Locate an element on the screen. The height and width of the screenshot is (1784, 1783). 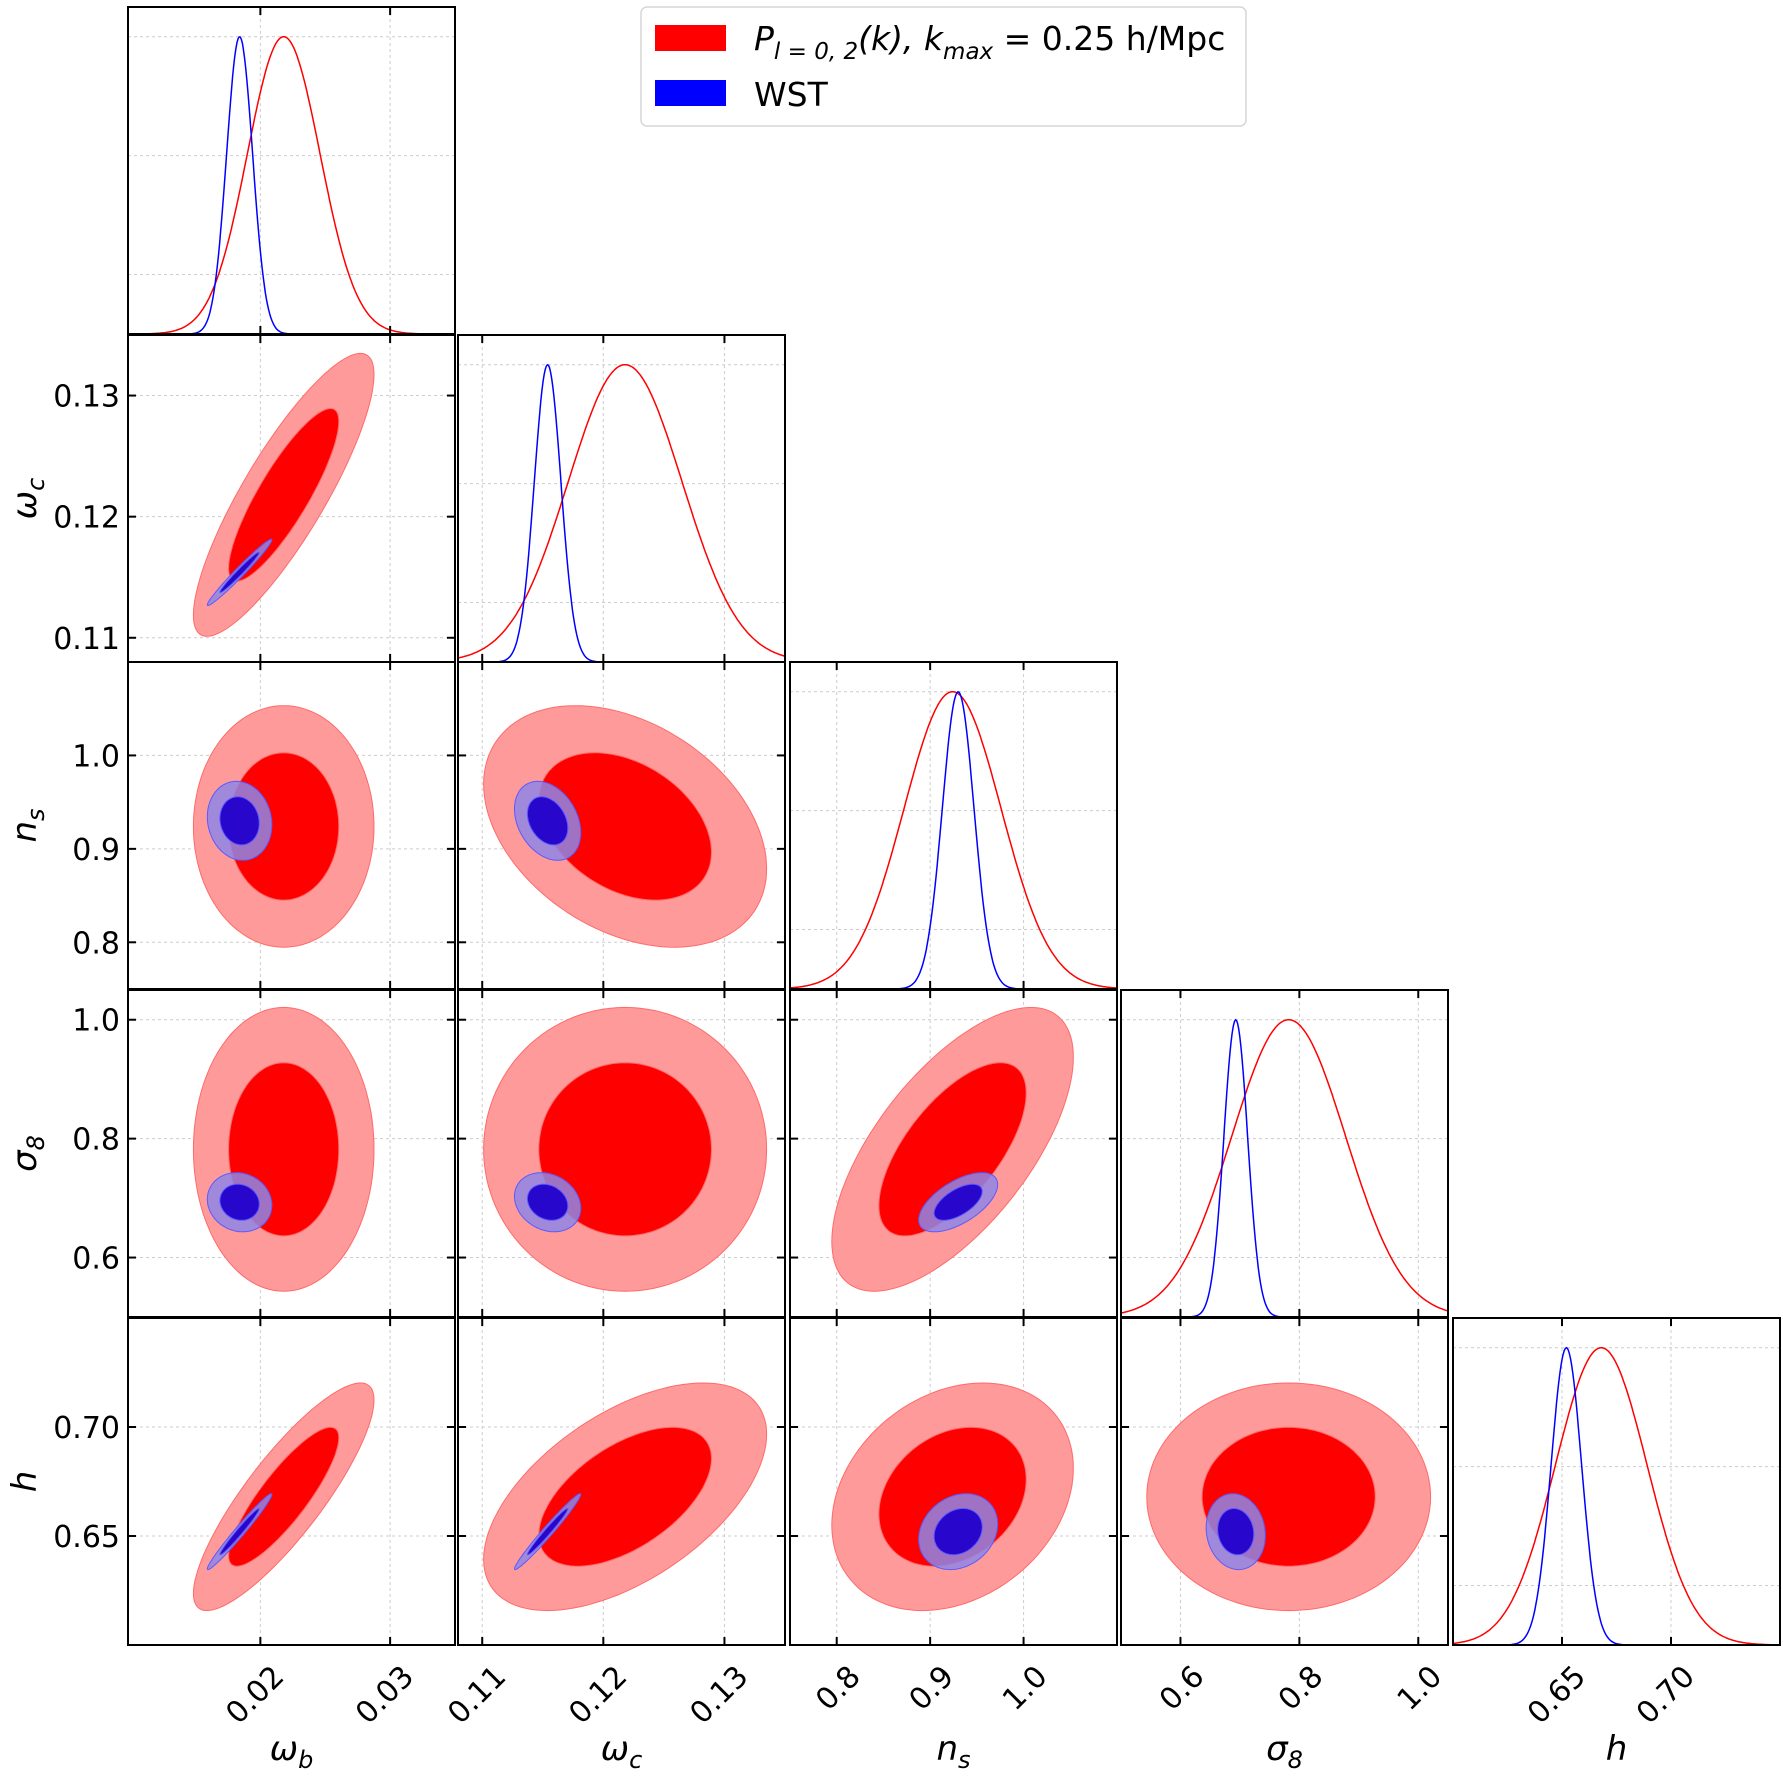
x-axis-label: ωc is located at coordinates (622, 1751).